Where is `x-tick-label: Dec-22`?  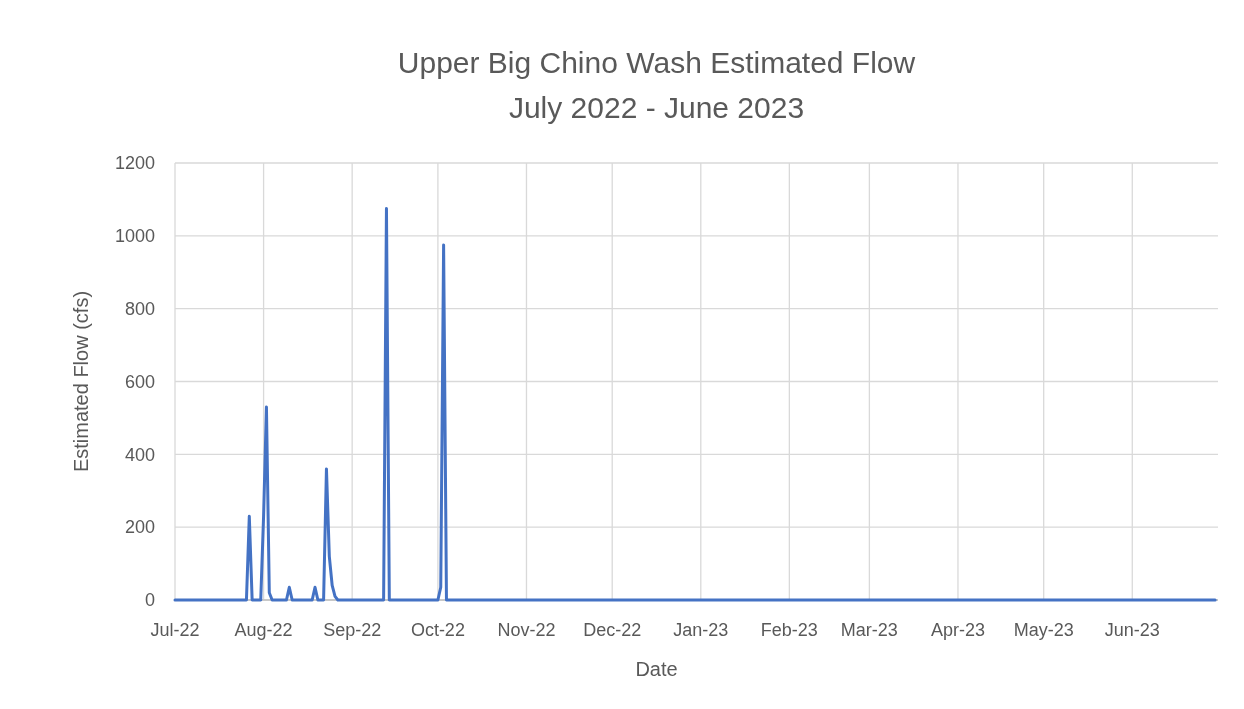
x-tick-label: Dec-22 is located at coordinates (612, 630).